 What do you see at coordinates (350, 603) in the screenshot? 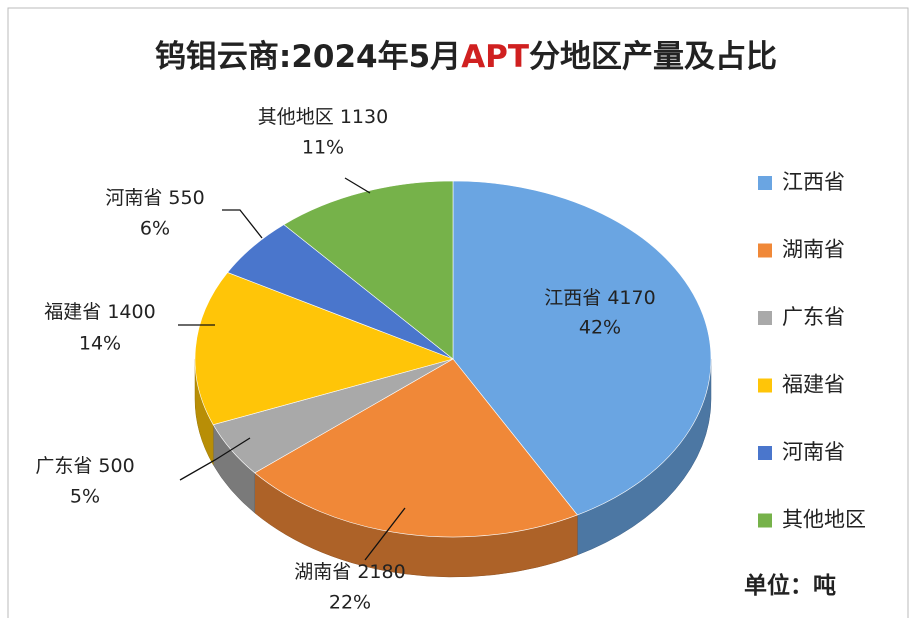
I see `percent-label: 22%` at bounding box center [350, 603].